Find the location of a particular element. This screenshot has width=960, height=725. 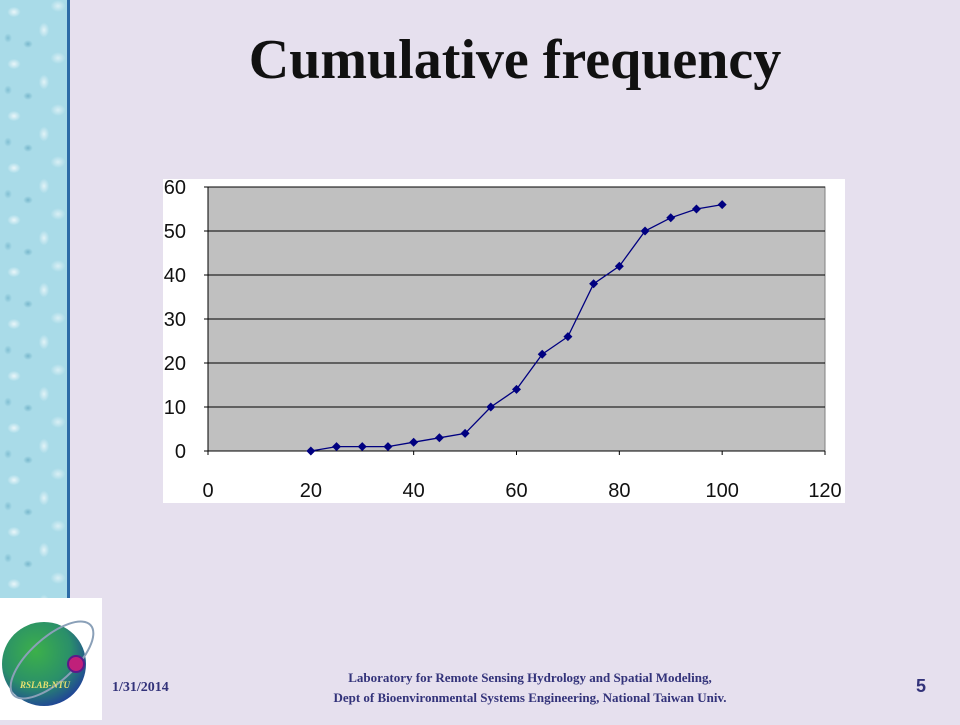

y-tick-label-6: 60 is located at coordinates (175, 189).